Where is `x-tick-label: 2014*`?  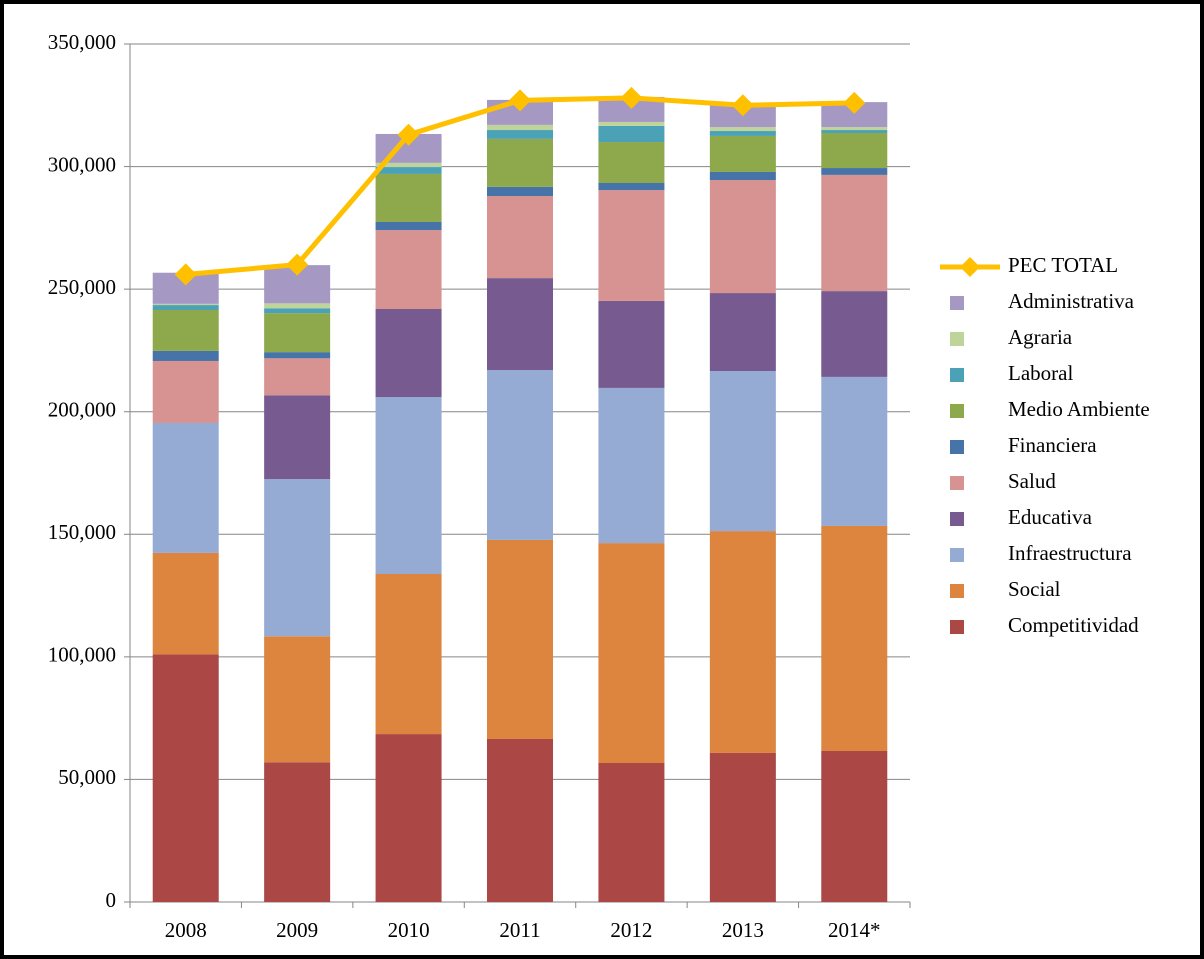 x-tick-label: 2014* is located at coordinates (854, 930).